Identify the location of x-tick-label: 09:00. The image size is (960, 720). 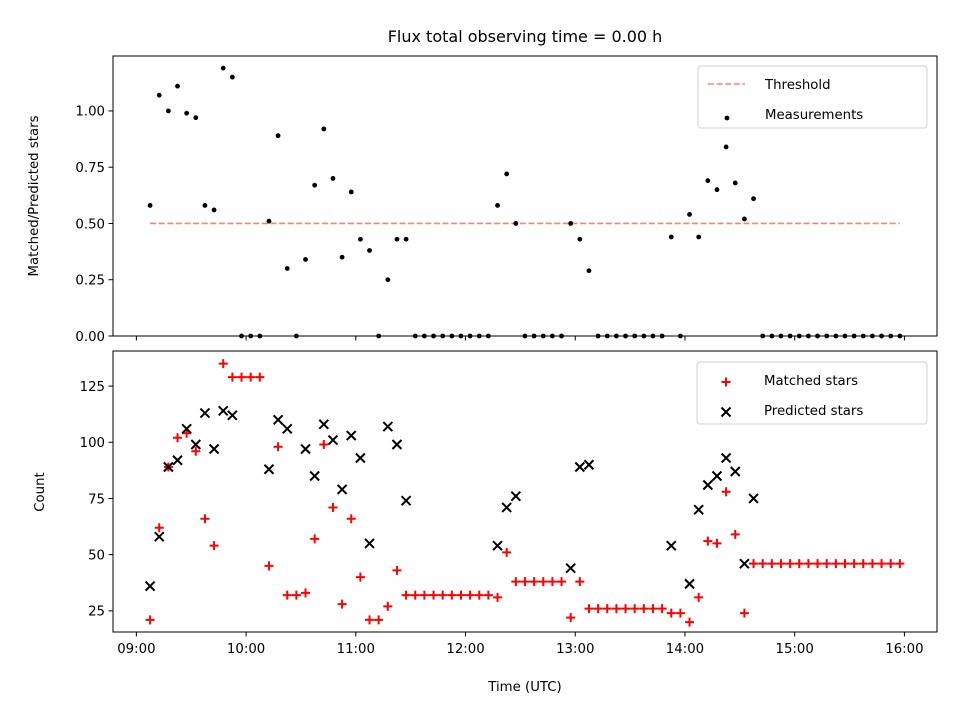
(136, 649).